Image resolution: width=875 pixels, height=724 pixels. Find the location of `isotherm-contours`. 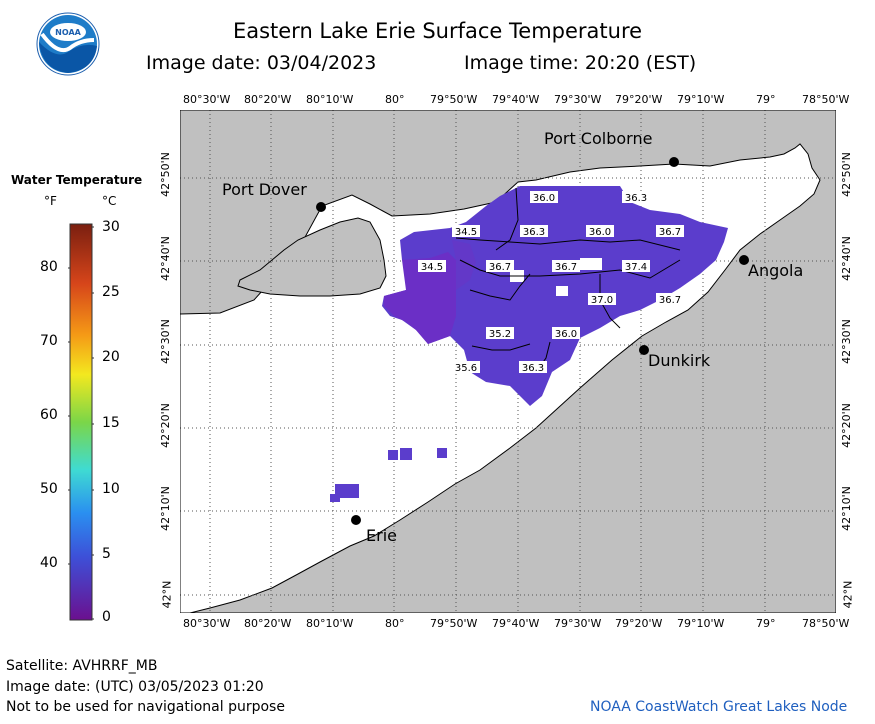

isotherm-contours is located at coordinates (568, 280).